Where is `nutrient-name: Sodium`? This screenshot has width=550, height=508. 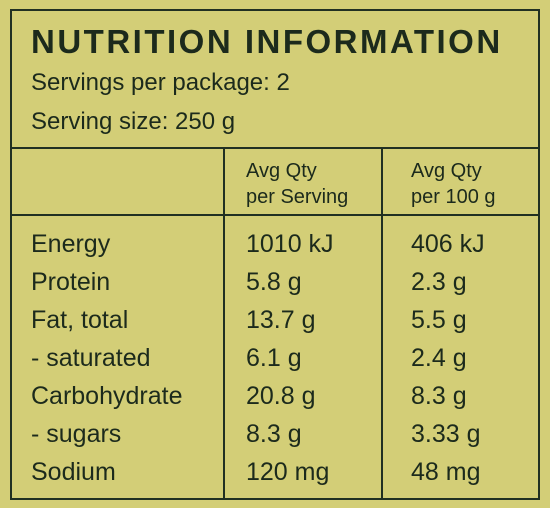 nutrient-name: Sodium is located at coordinates (73, 472).